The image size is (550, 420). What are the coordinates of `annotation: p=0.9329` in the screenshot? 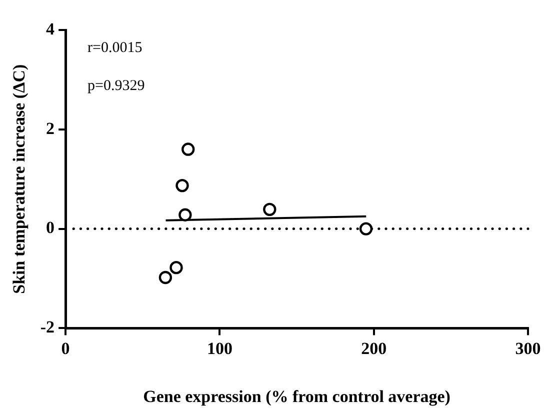 It's located at (116, 86).